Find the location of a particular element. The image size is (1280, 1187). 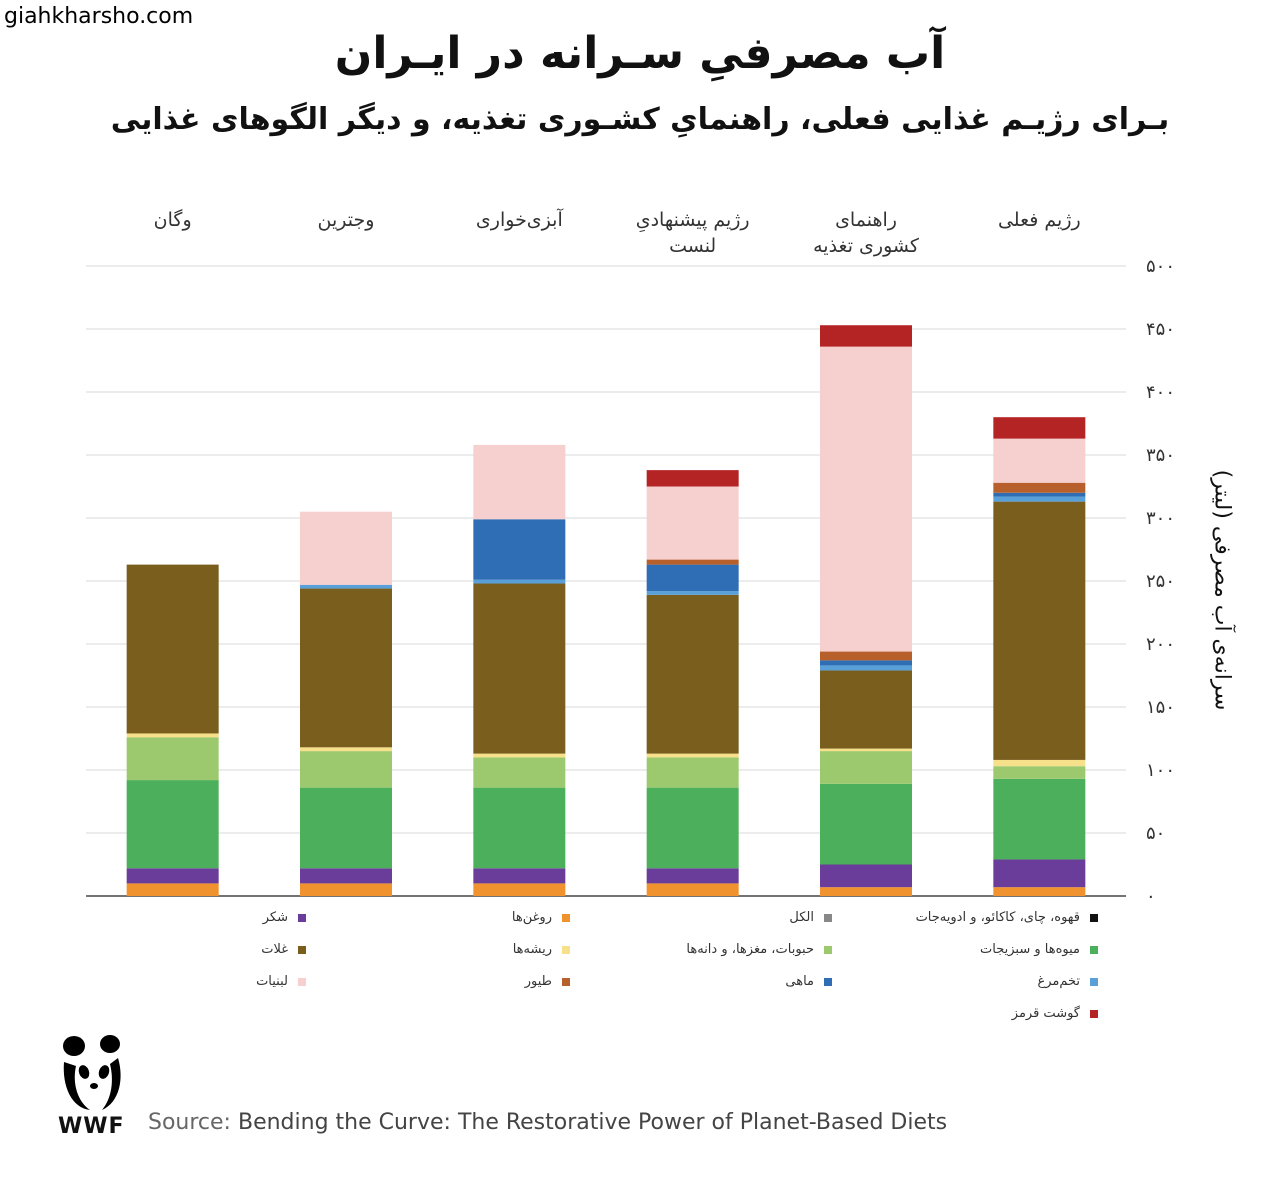

legend-label: ماهی is located at coordinates (799, 981).